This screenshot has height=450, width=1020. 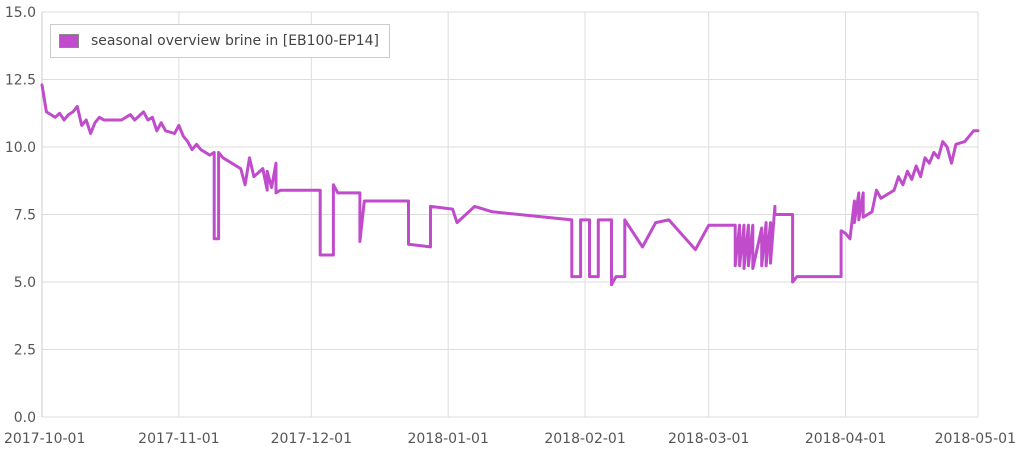 What do you see at coordinates (235, 41) in the screenshot?
I see `legend-label: seasonal overview brine in [EB100-EP14]` at bounding box center [235, 41].